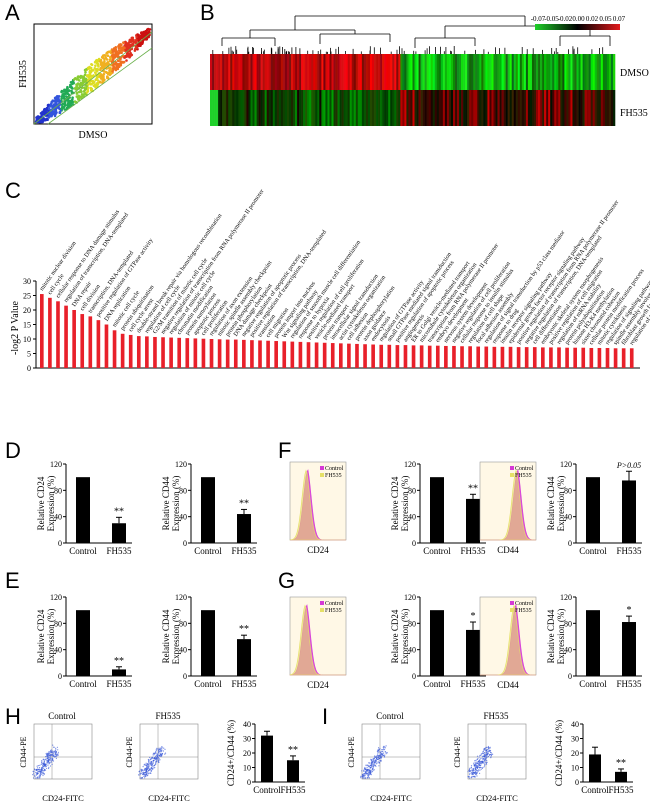 This screenshot has height=805, width=650. What do you see at coordinates (60, 676) in the screenshot?
I see `y-tick-label: 0` at bounding box center [60, 676].